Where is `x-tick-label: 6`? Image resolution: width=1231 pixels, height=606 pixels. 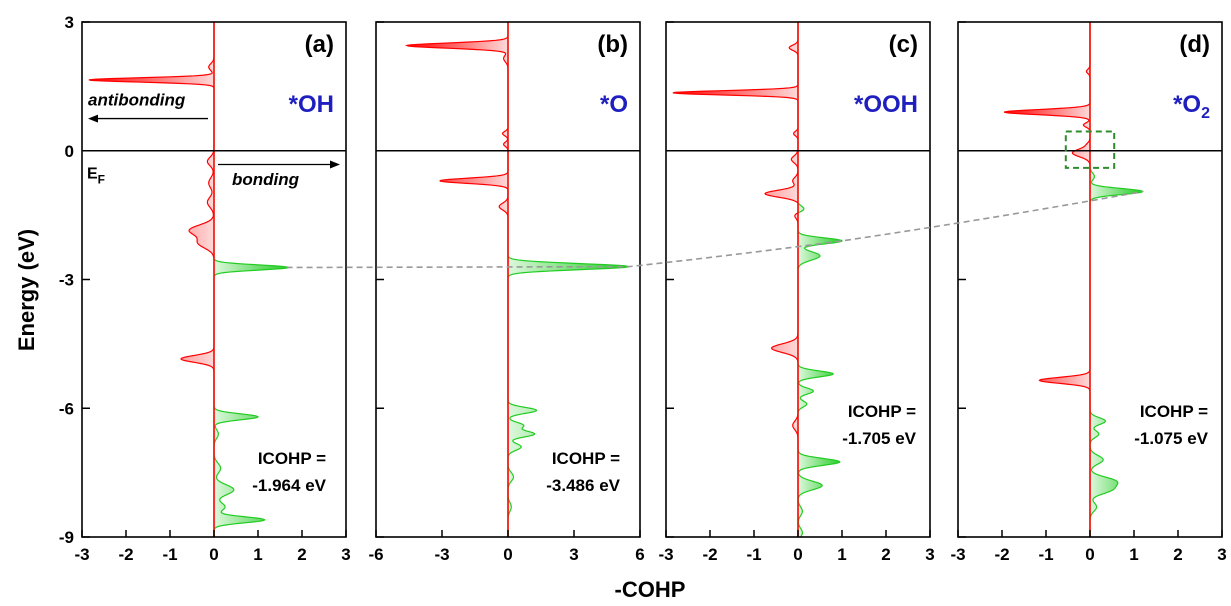
x-tick-label: 6 is located at coordinates (639, 554).